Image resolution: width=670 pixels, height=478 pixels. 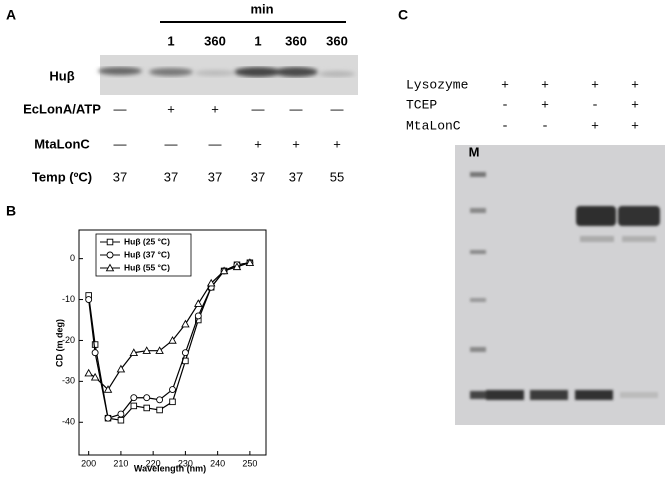 I want to click on row-label: Lysozyme, so click(x=437, y=84).